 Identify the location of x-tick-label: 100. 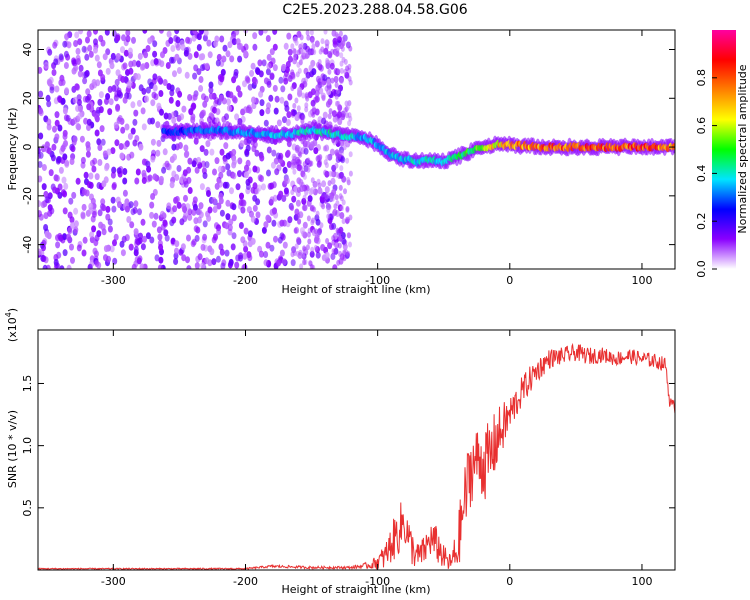
(641, 280).